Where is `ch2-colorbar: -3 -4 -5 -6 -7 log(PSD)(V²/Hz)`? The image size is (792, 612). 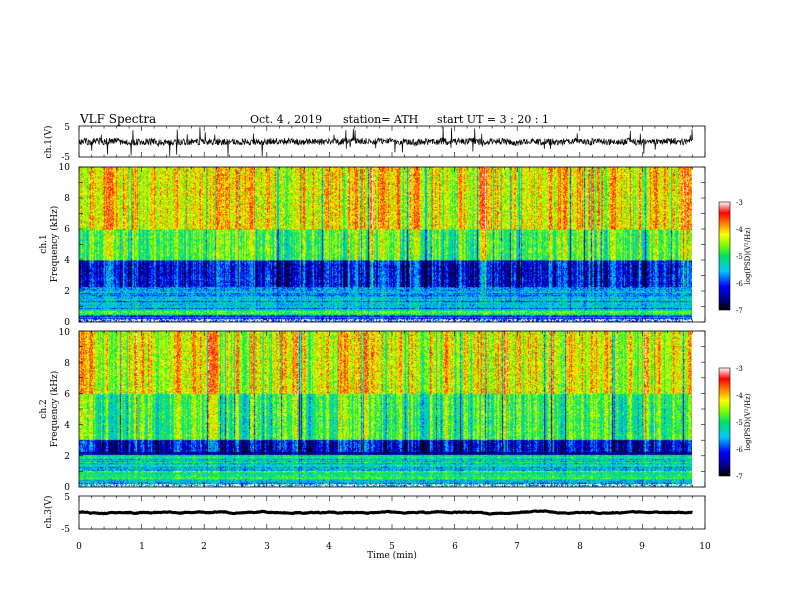 ch2-colorbar: -3 -4 -5 -6 -7 log(PSD)(V²/Hz) is located at coordinates (735, 423).